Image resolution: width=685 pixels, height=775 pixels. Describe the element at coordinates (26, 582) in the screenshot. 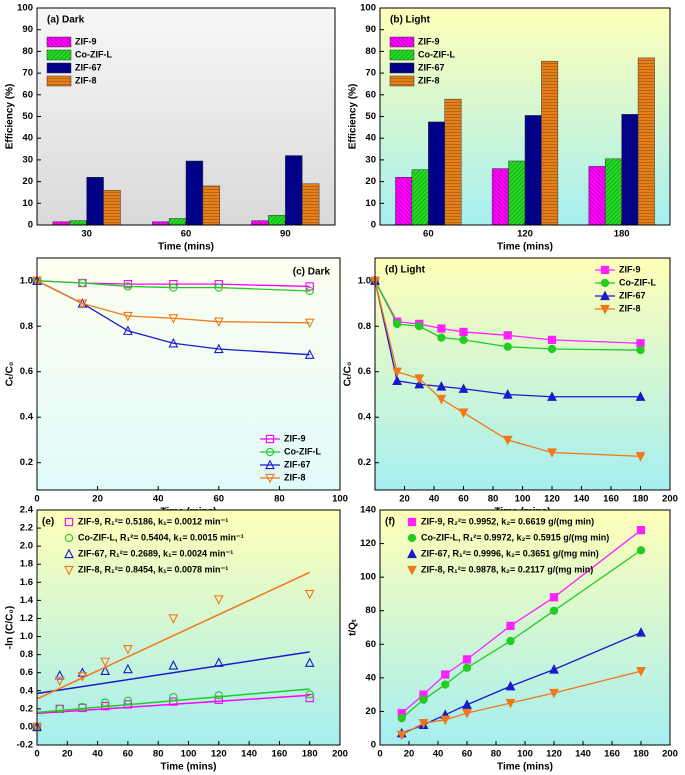

I see `y-tick-label: 1.6` at that location.